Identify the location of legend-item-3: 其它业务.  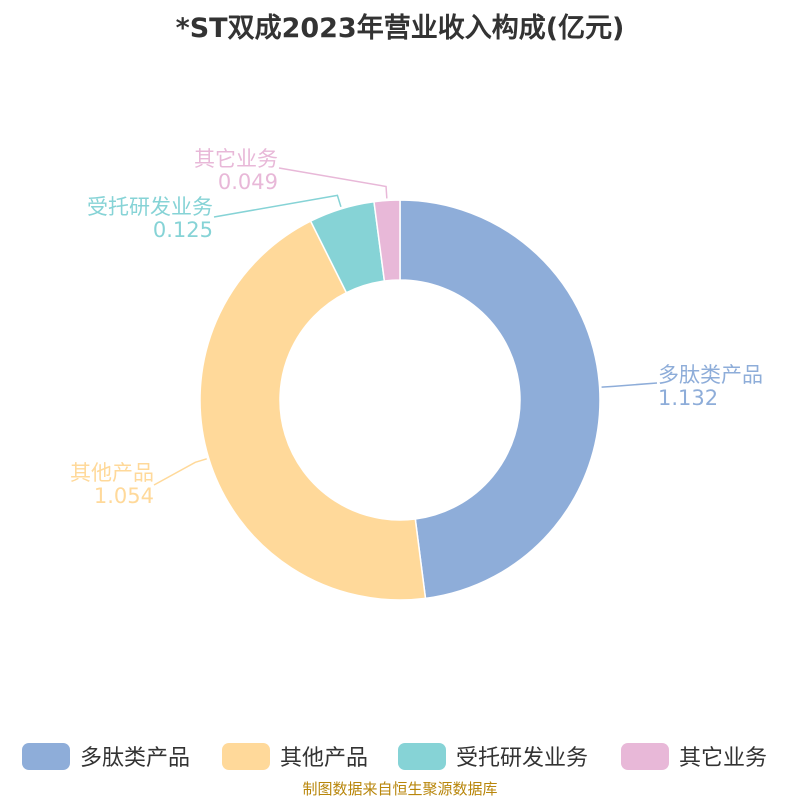
(694, 756).